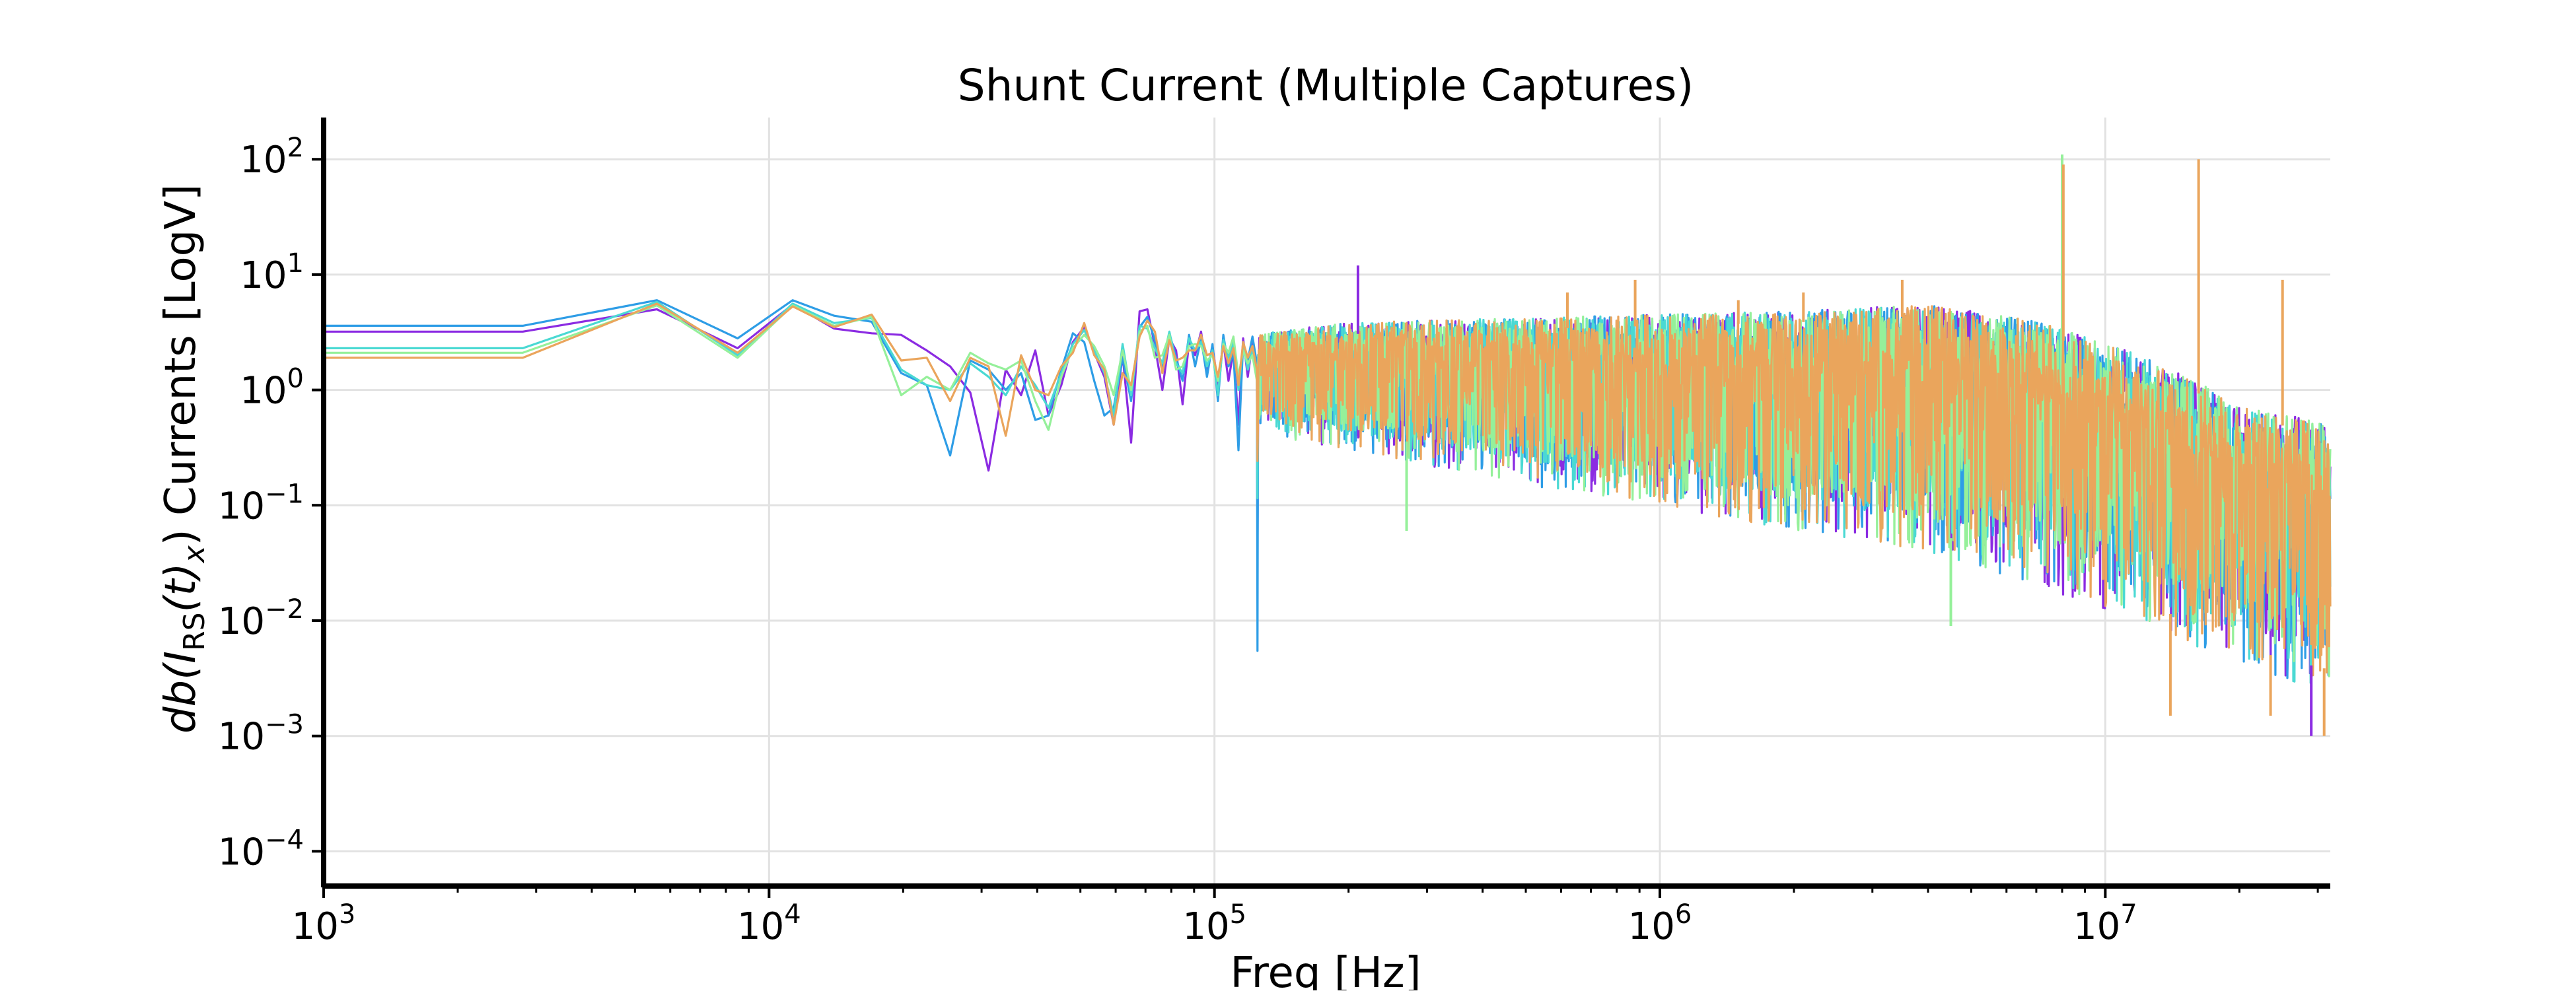  What do you see at coordinates (261, 619) in the screenshot?
I see `y-tick-label: 10⁻²` at bounding box center [261, 619].